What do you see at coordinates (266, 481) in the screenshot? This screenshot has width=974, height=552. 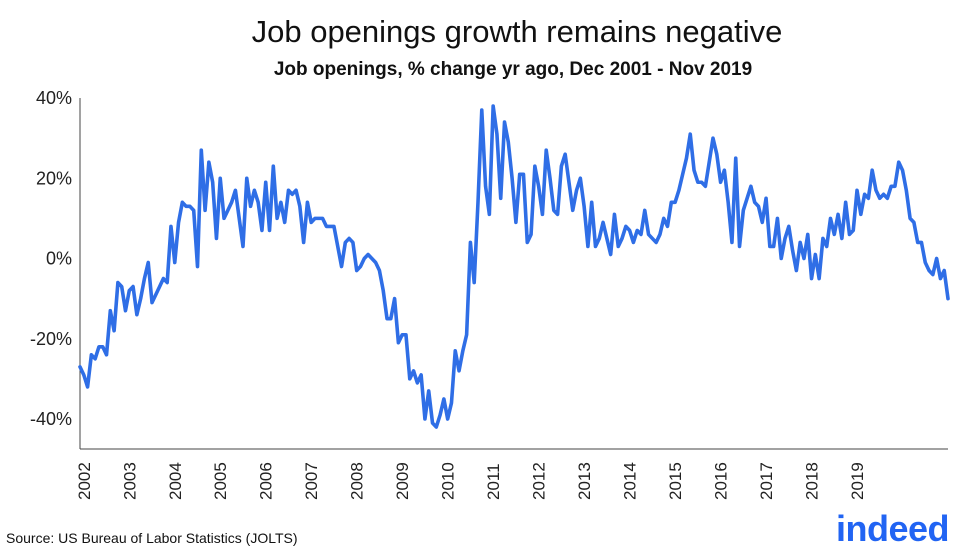 I see `x-tick-label: 2006` at bounding box center [266, 481].